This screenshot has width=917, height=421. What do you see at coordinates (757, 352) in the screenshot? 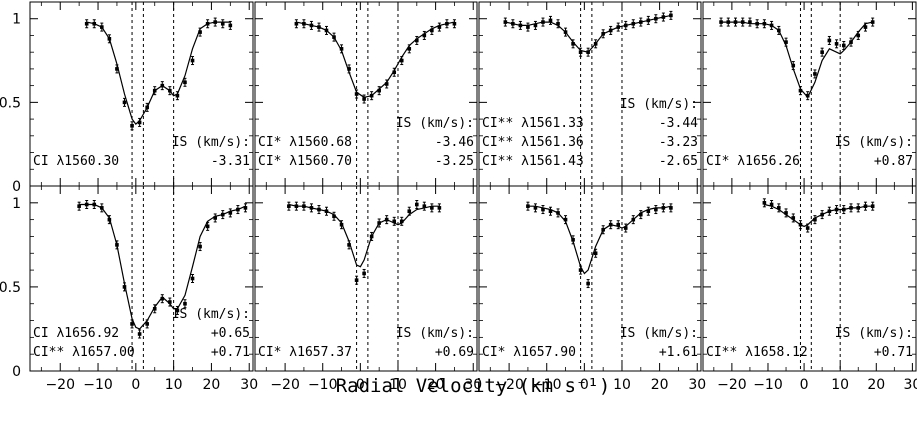
I see `ion-line-label: CI** λ1658.12` at bounding box center [757, 352].